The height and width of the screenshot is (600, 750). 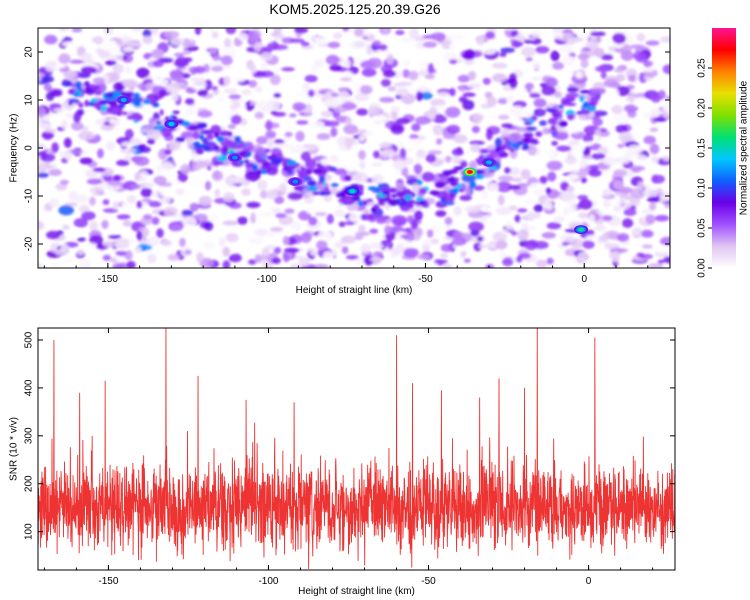 I want to click on colorbar-tick-label: 0.05, so click(x=702, y=228).